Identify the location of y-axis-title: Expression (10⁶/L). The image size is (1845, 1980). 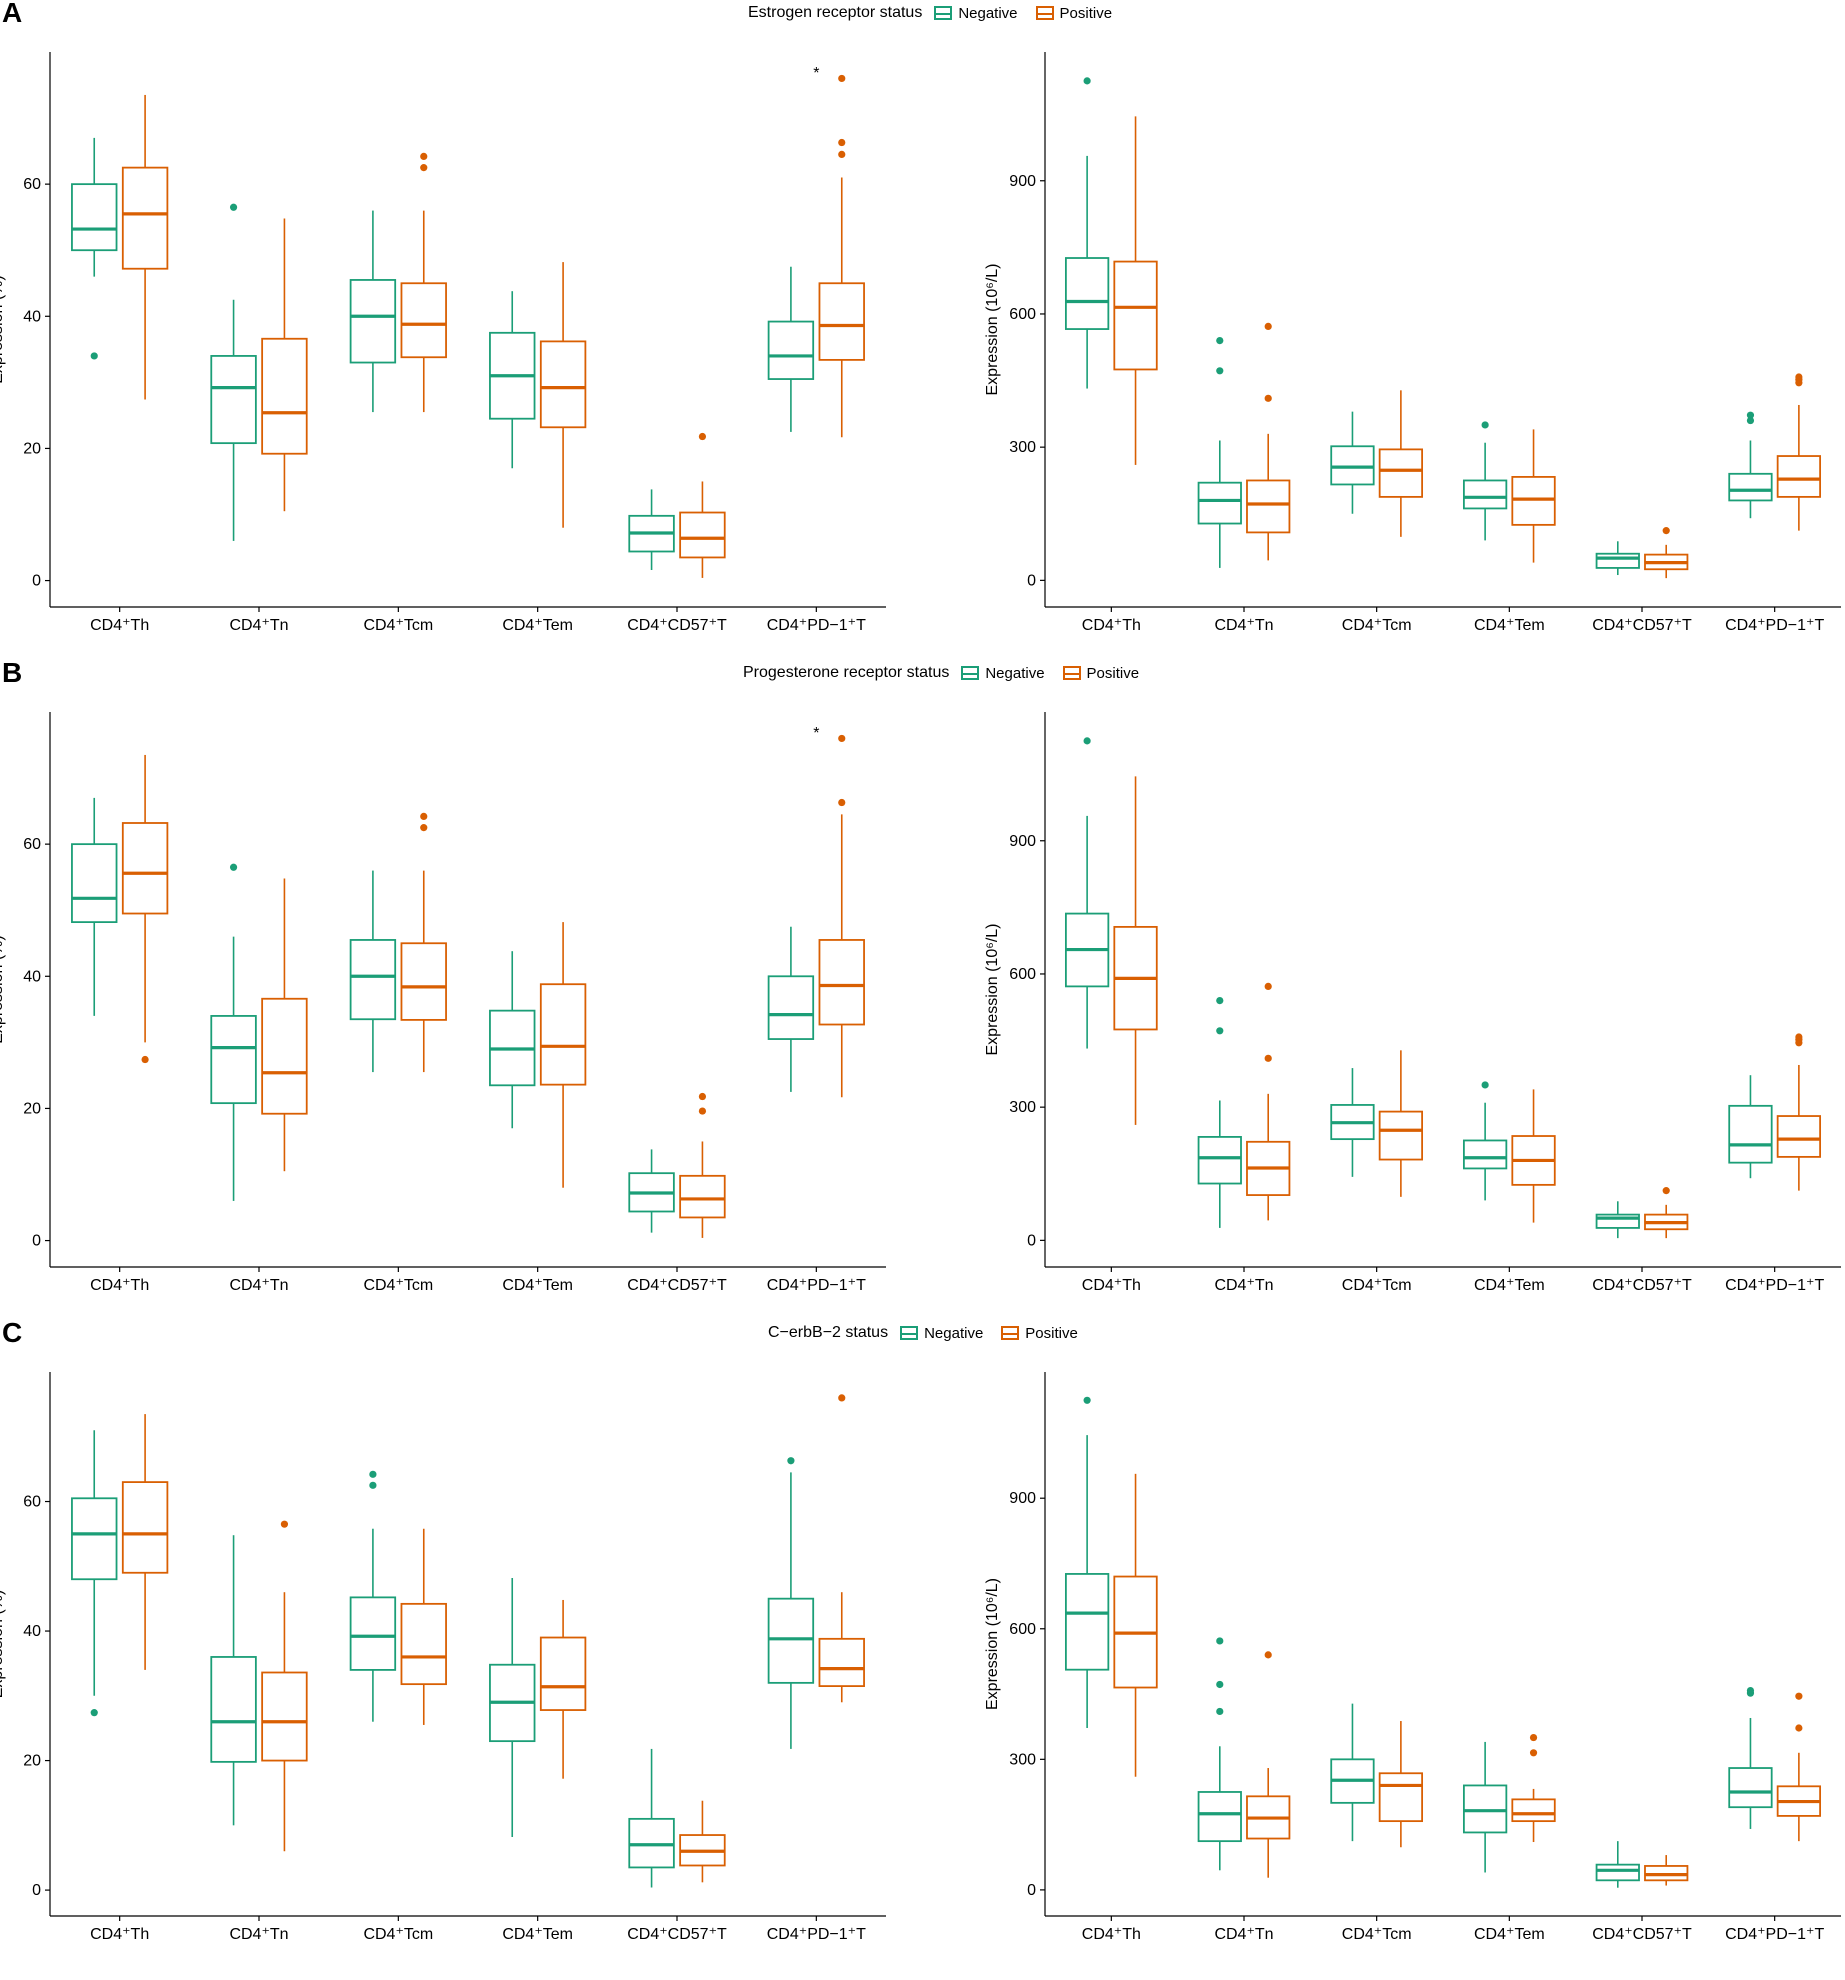
(992, 1644).